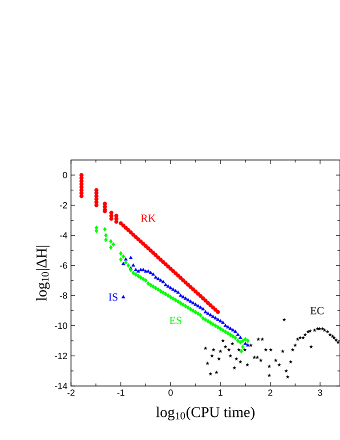 Image resolution: width=340 pixels, height=440 pixels. I want to click on series-label: RK, so click(148, 218).